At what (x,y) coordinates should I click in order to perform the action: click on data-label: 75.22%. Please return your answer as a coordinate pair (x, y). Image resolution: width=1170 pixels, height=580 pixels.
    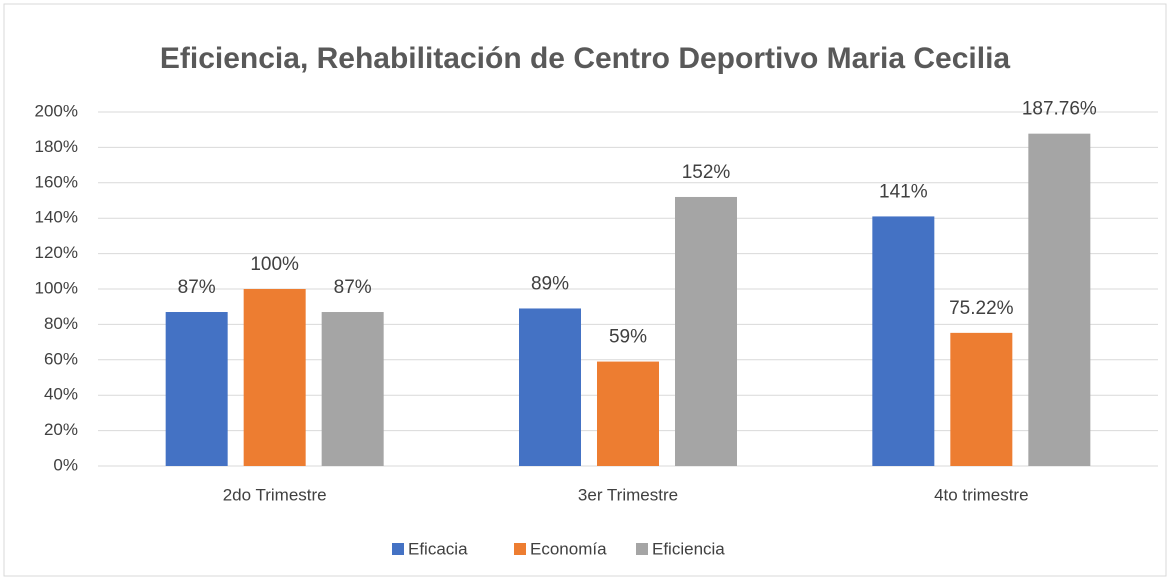
    Looking at the image, I should click on (981, 308).